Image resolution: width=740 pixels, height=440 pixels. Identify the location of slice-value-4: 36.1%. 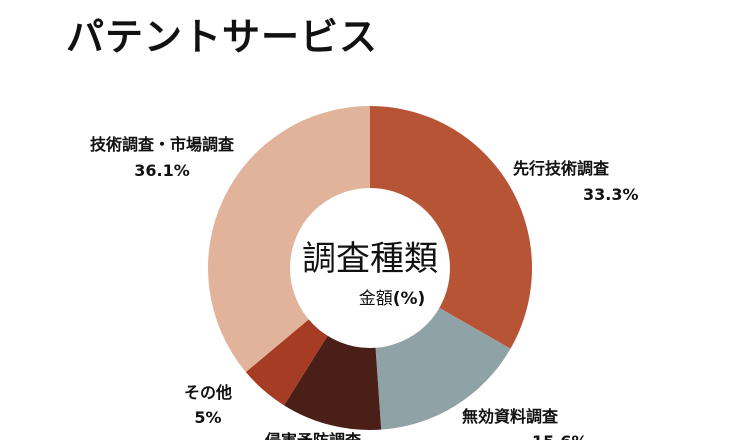
(162, 170).